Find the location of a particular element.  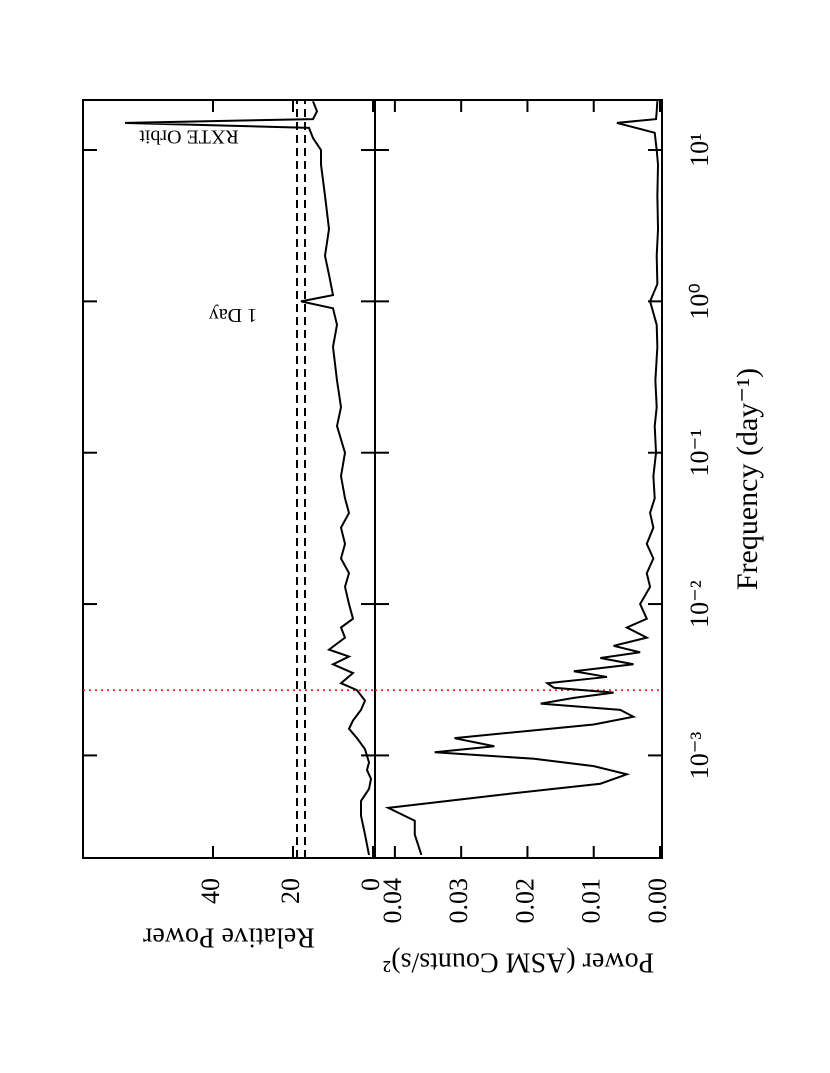

y-tick-label: 20 is located at coordinates (290, 891).